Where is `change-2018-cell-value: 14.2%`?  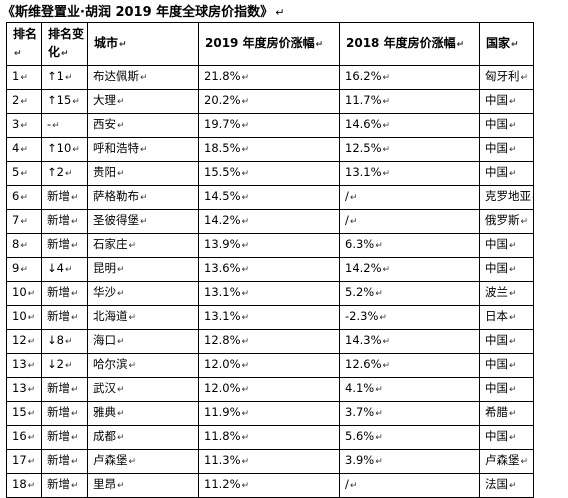
change-2018-cell-value: 14.2% is located at coordinates (363, 268).